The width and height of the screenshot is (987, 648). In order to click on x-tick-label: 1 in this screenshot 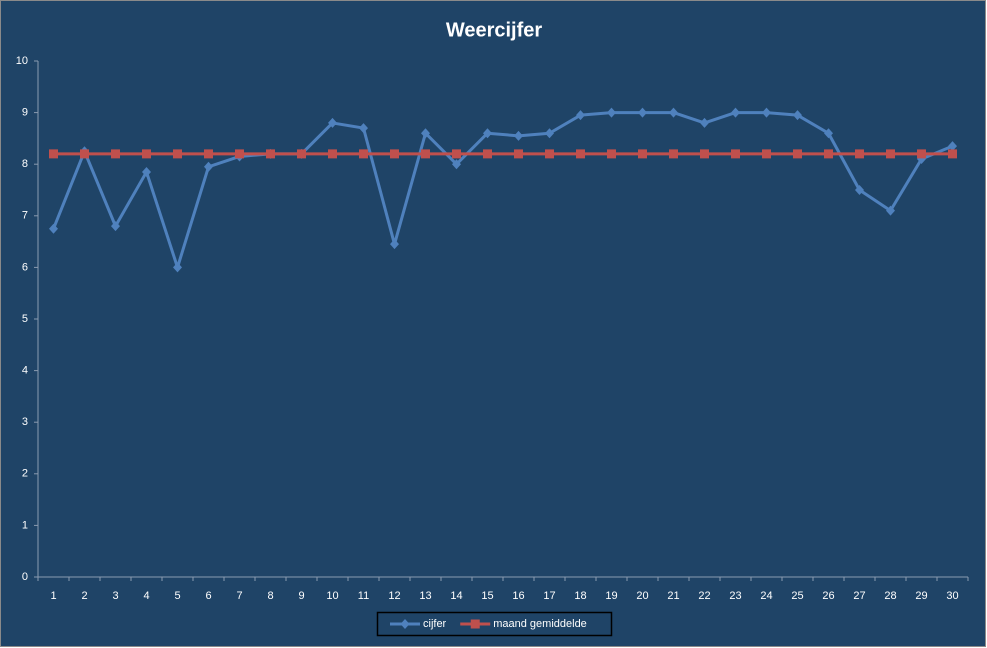, I will do `click(53, 596)`.